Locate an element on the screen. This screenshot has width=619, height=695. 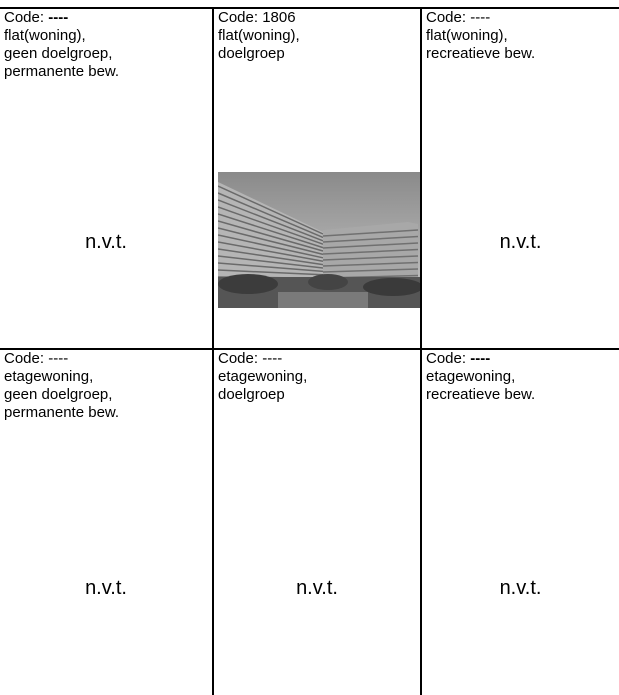
photo-image is located at coordinates (320, 240).